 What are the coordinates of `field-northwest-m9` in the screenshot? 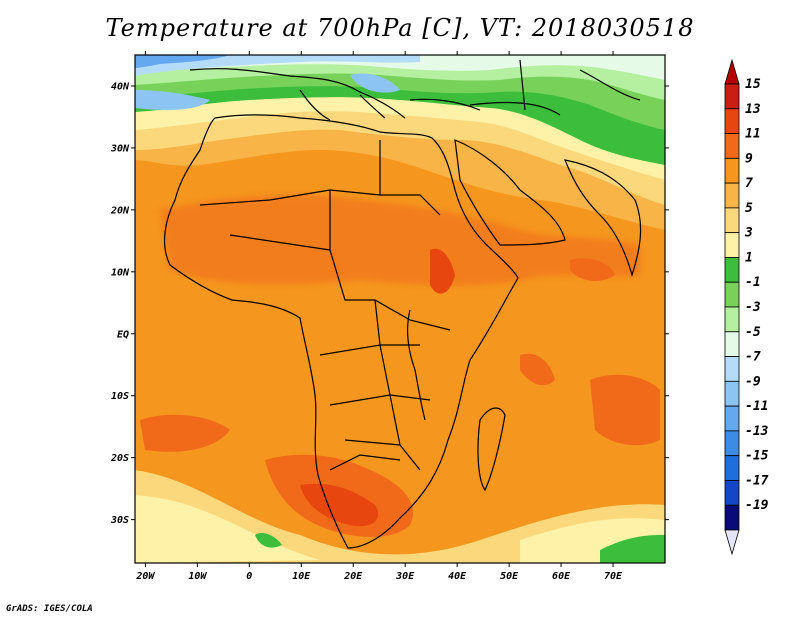 It's located at (172, 100).